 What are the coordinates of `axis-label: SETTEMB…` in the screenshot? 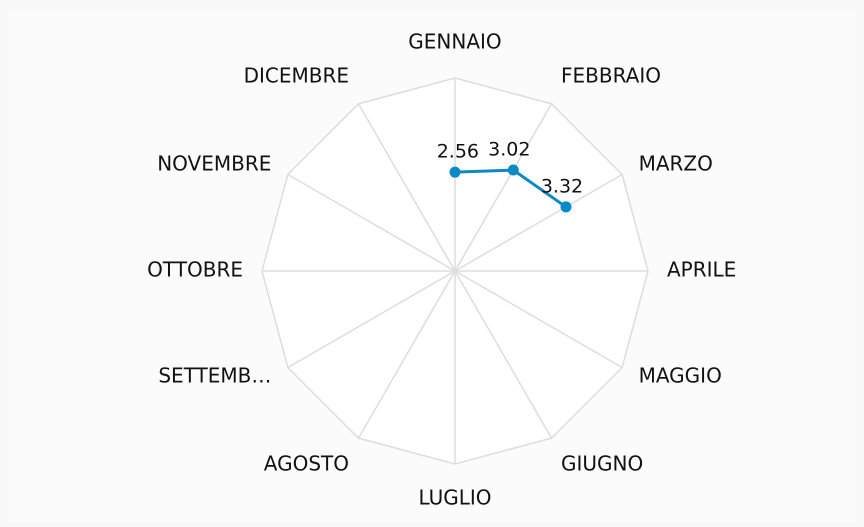 It's located at (214, 376).